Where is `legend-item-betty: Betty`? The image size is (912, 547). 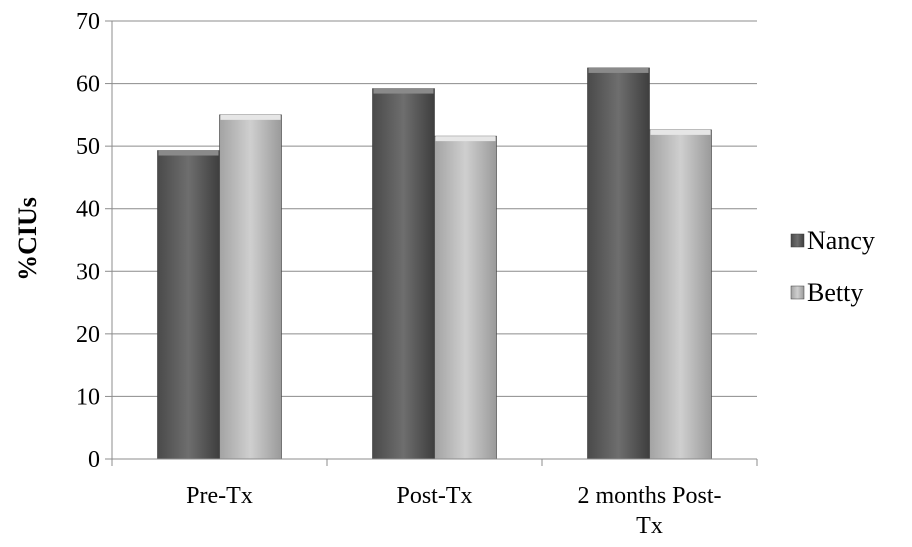 legend-item-betty: Betty is located at coordinates (826, 292).